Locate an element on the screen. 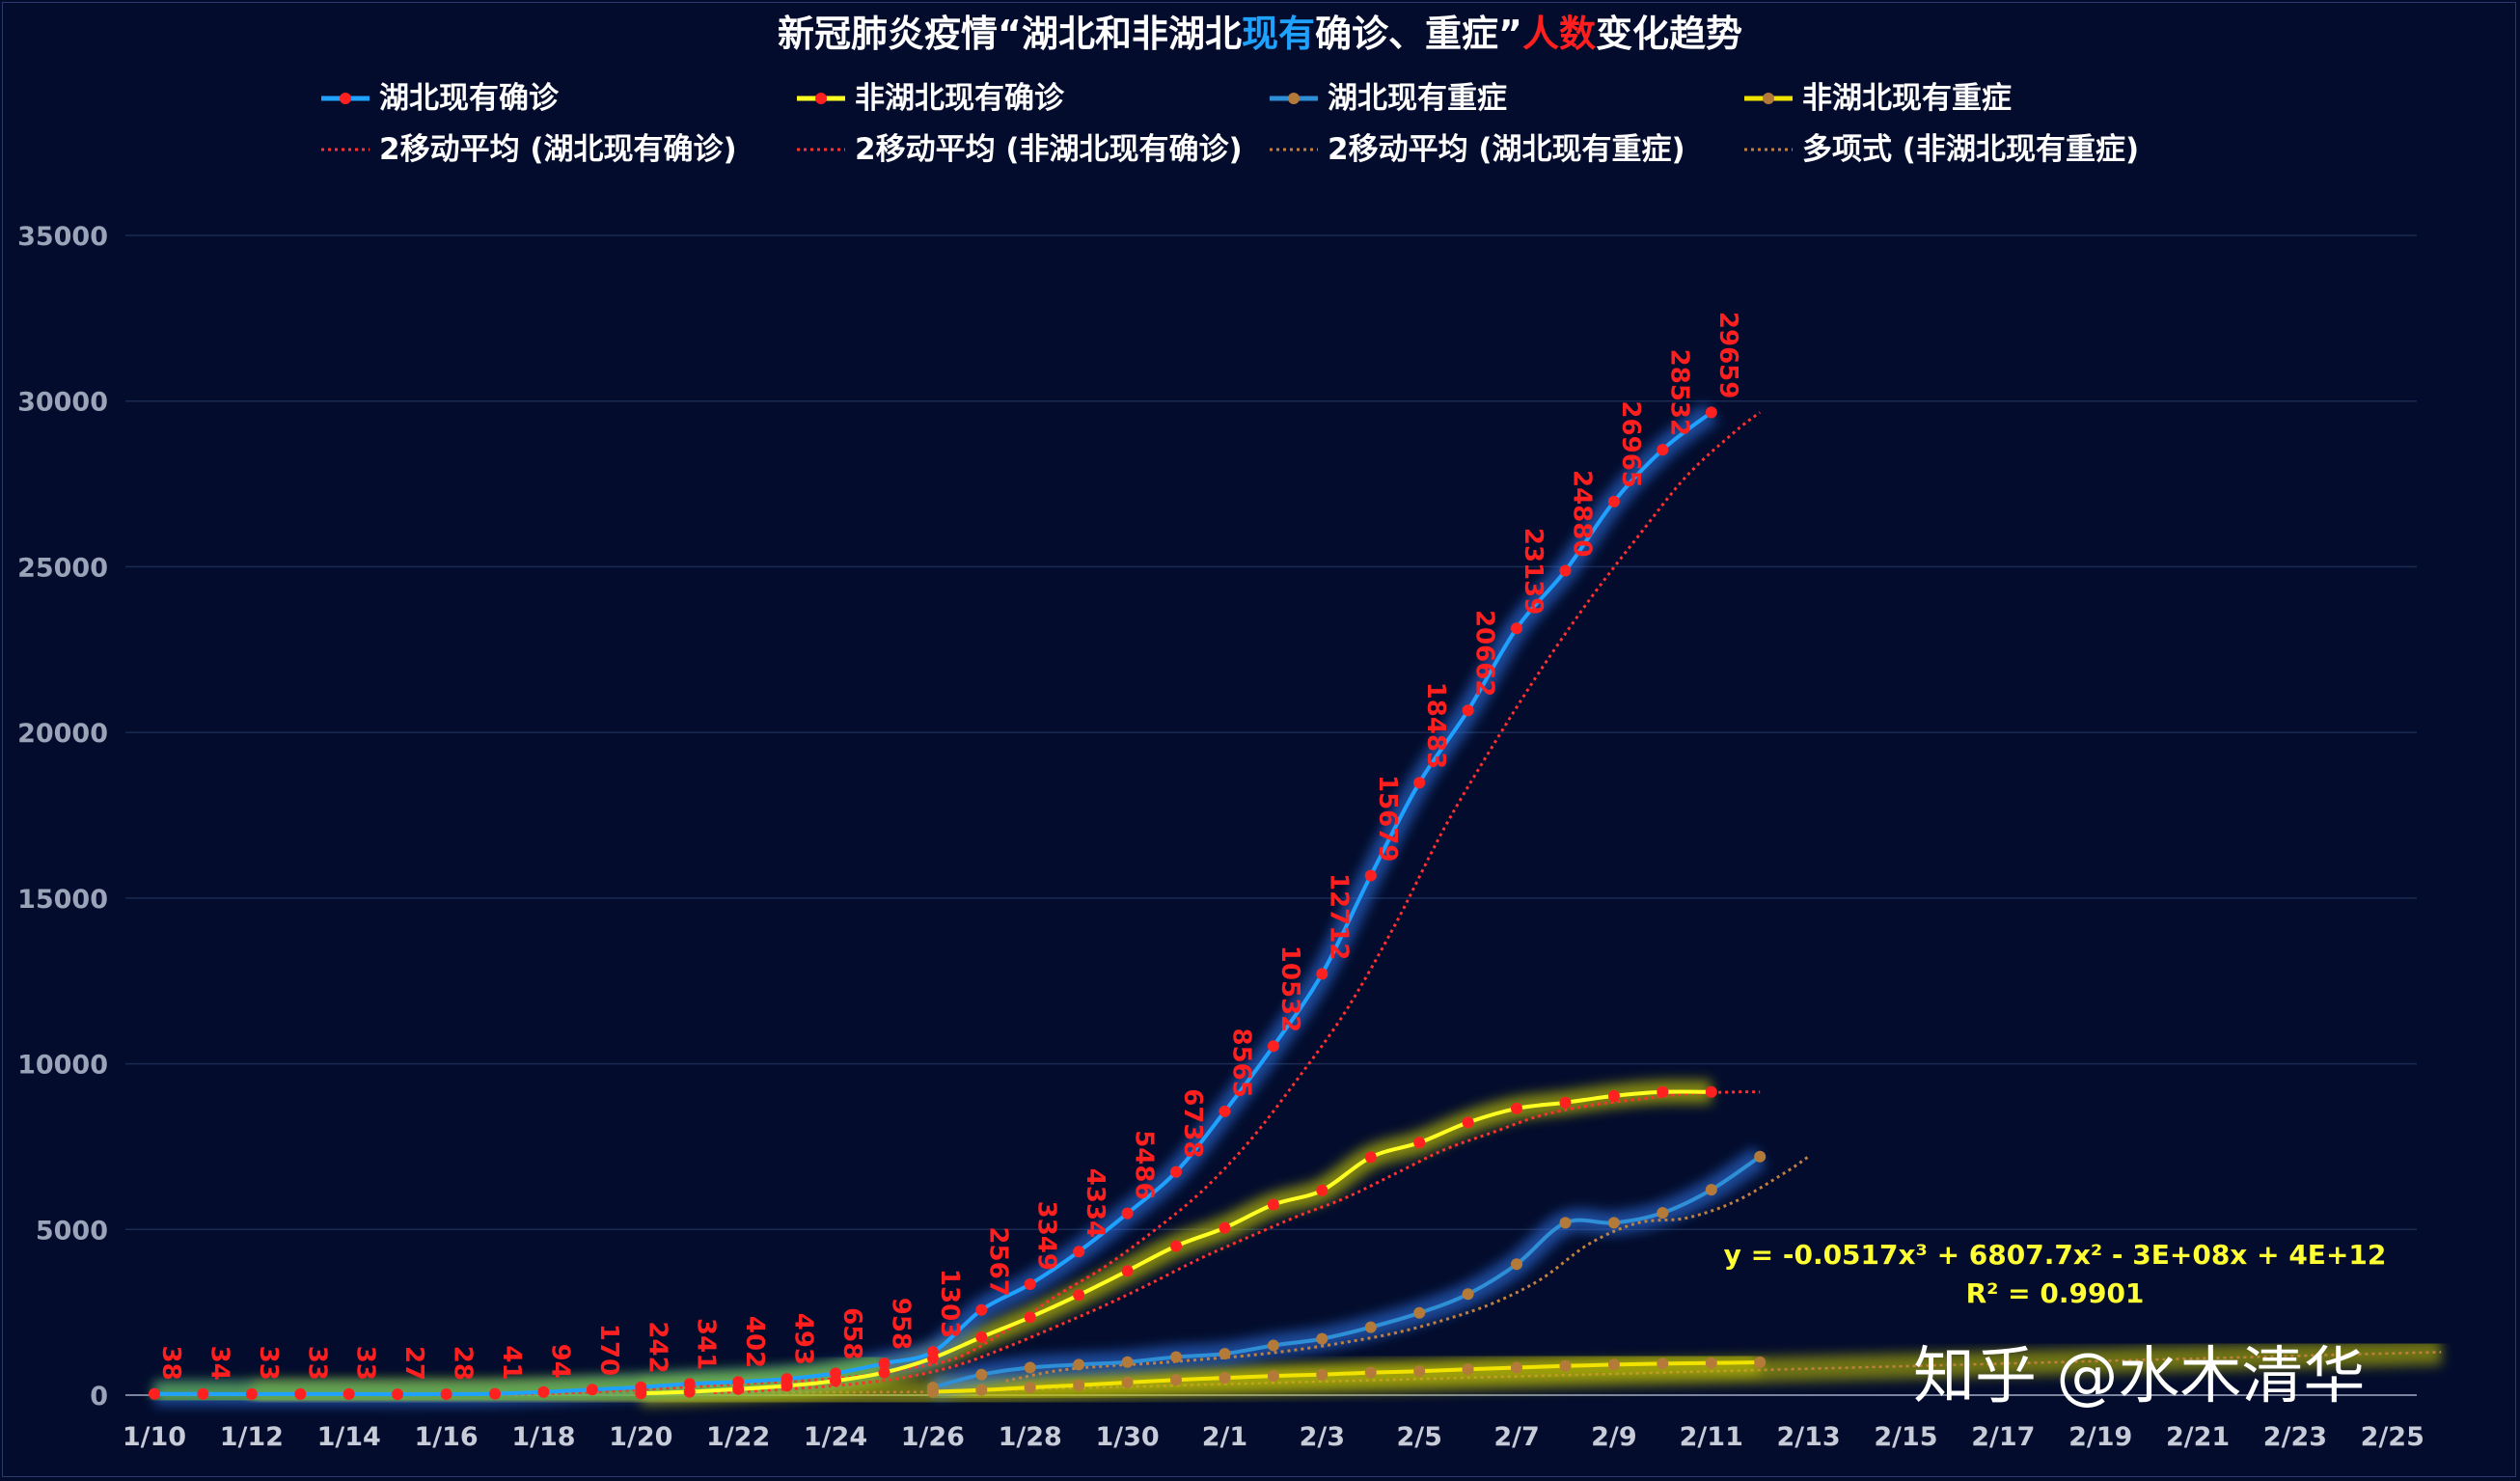 The width and height of the screenshot is (2520, 1481). data-label: 23139 is located at coordinates (1534, 572).